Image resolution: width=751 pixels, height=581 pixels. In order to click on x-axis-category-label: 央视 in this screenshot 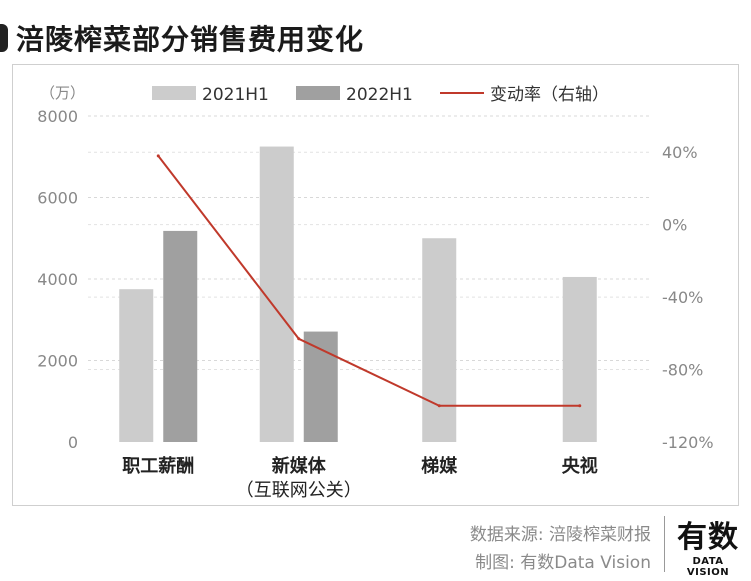, I will do `click(580, 466)`.